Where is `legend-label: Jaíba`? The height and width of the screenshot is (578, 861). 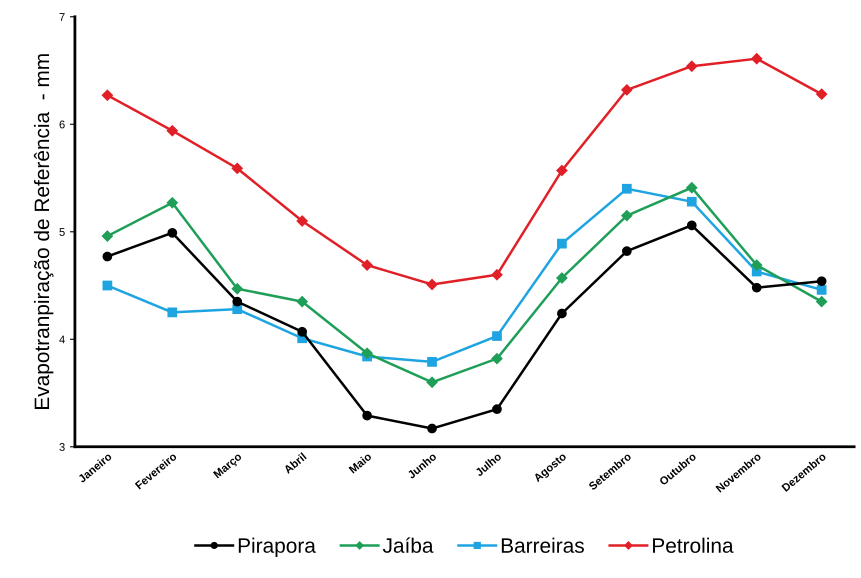
legend-label: Jaíba is located at coordinates (408, 545).